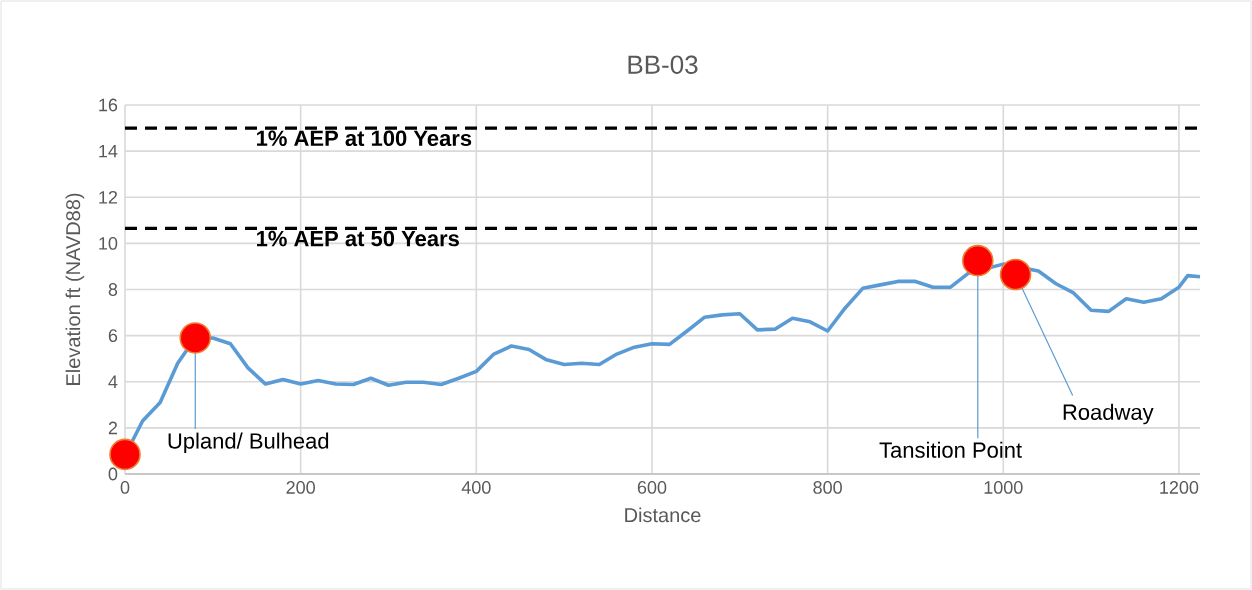 The image size is (1252, 590). Describe the element at coordinates (827, 487) in the screenshot. I see `x-tick-label: 800` at that location.